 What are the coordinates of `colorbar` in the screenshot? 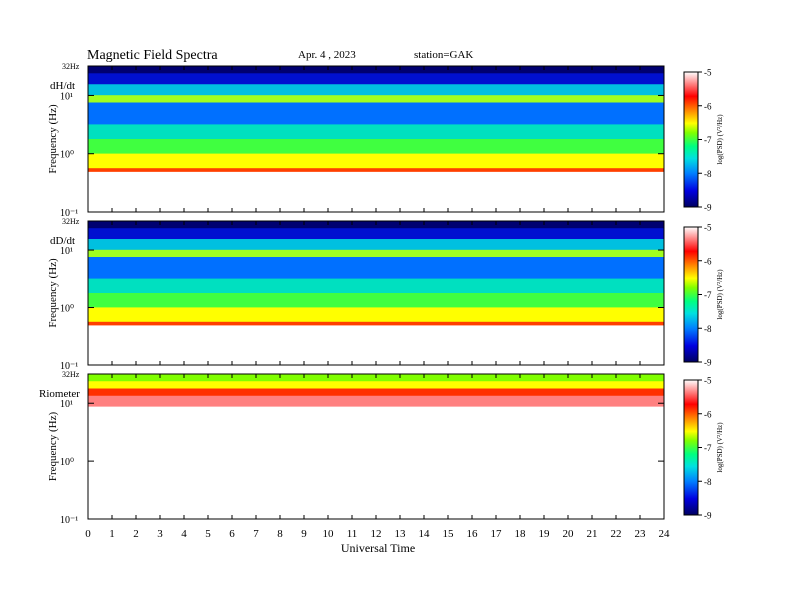 It's located at (691, 447).